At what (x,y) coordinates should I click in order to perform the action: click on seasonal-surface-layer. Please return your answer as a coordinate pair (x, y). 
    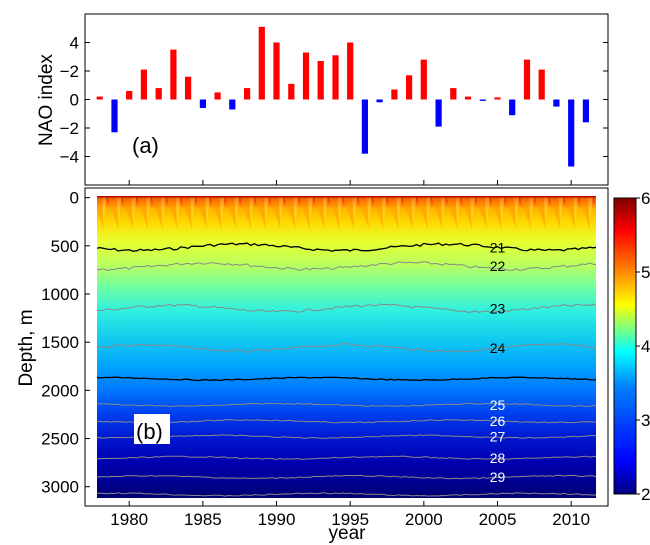
    Looking at the image, I should click on (346, 213).